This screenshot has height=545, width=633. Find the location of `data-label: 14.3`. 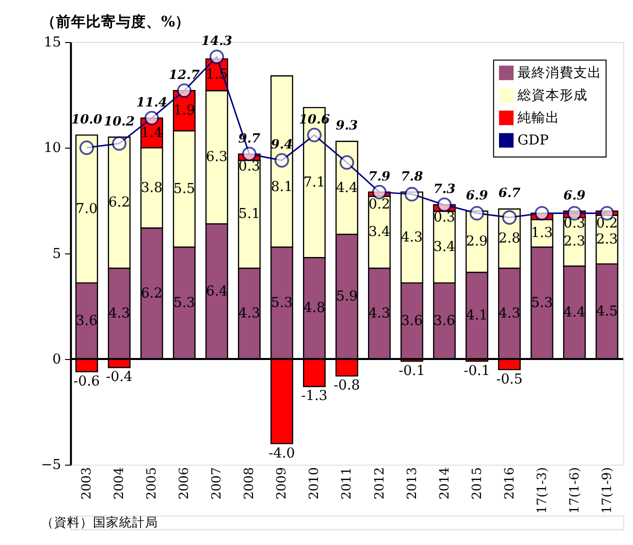

data-label: 14.3 is located at coordinates (216, 40).